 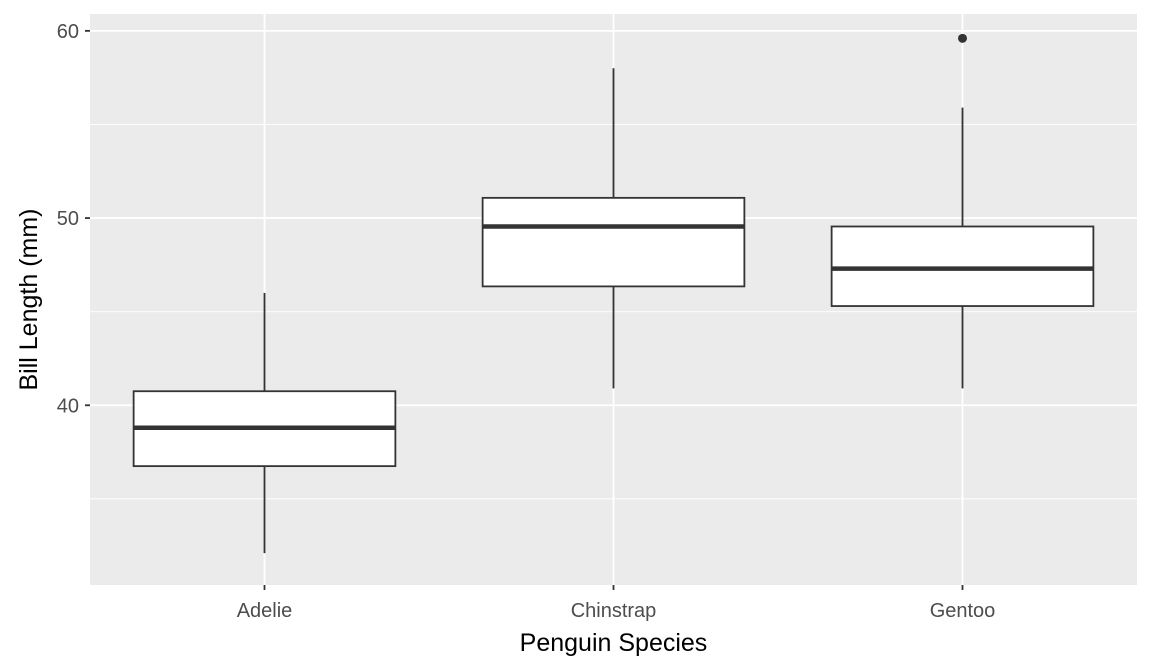 What do you see at coordinates (68, 32) in the screenshot?
I see `y-tick-label: 60` at bounding box center [68, 32].